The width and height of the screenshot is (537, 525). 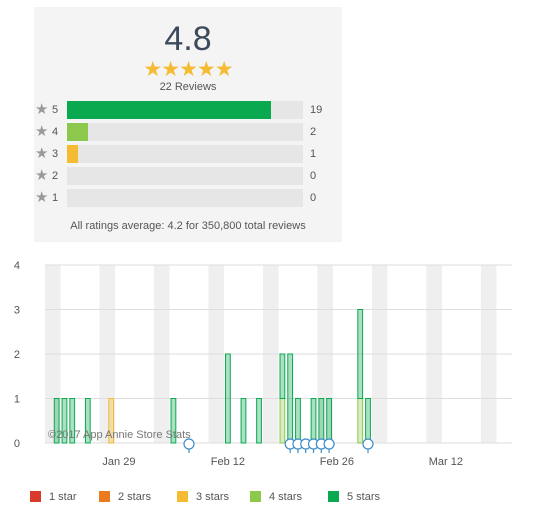 What do you see at coordinates (17, 400) in the screenshot?
I see `y-tick-label: 1` at bounding box center [17, 400].